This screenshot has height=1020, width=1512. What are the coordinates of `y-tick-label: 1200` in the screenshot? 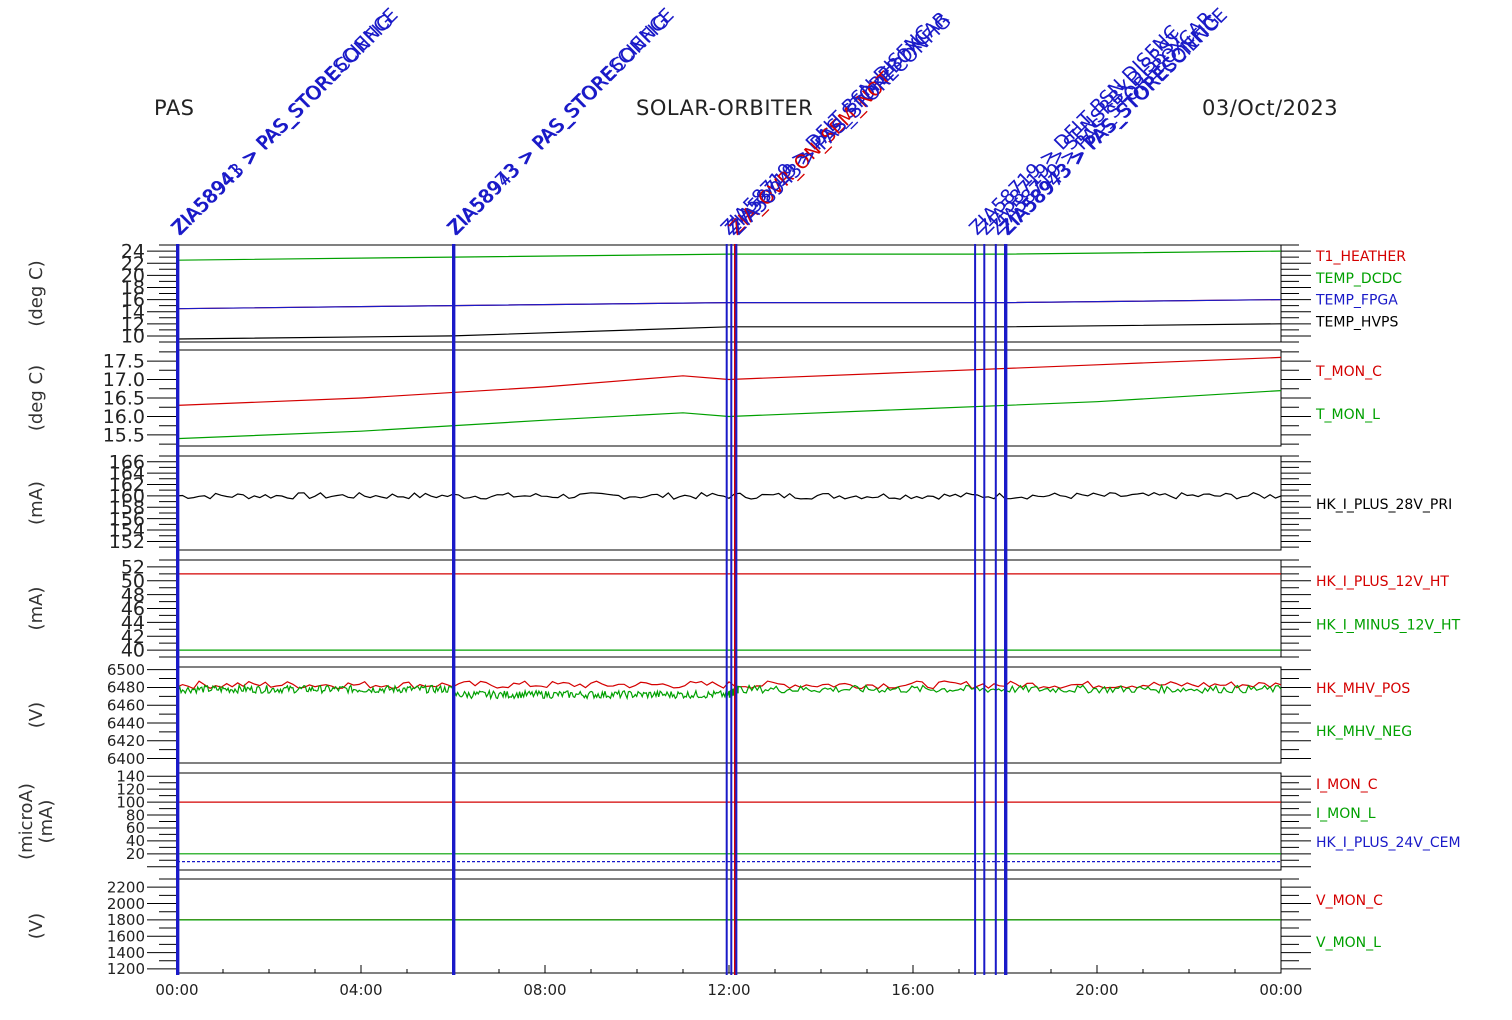 It's located at (126, 969).